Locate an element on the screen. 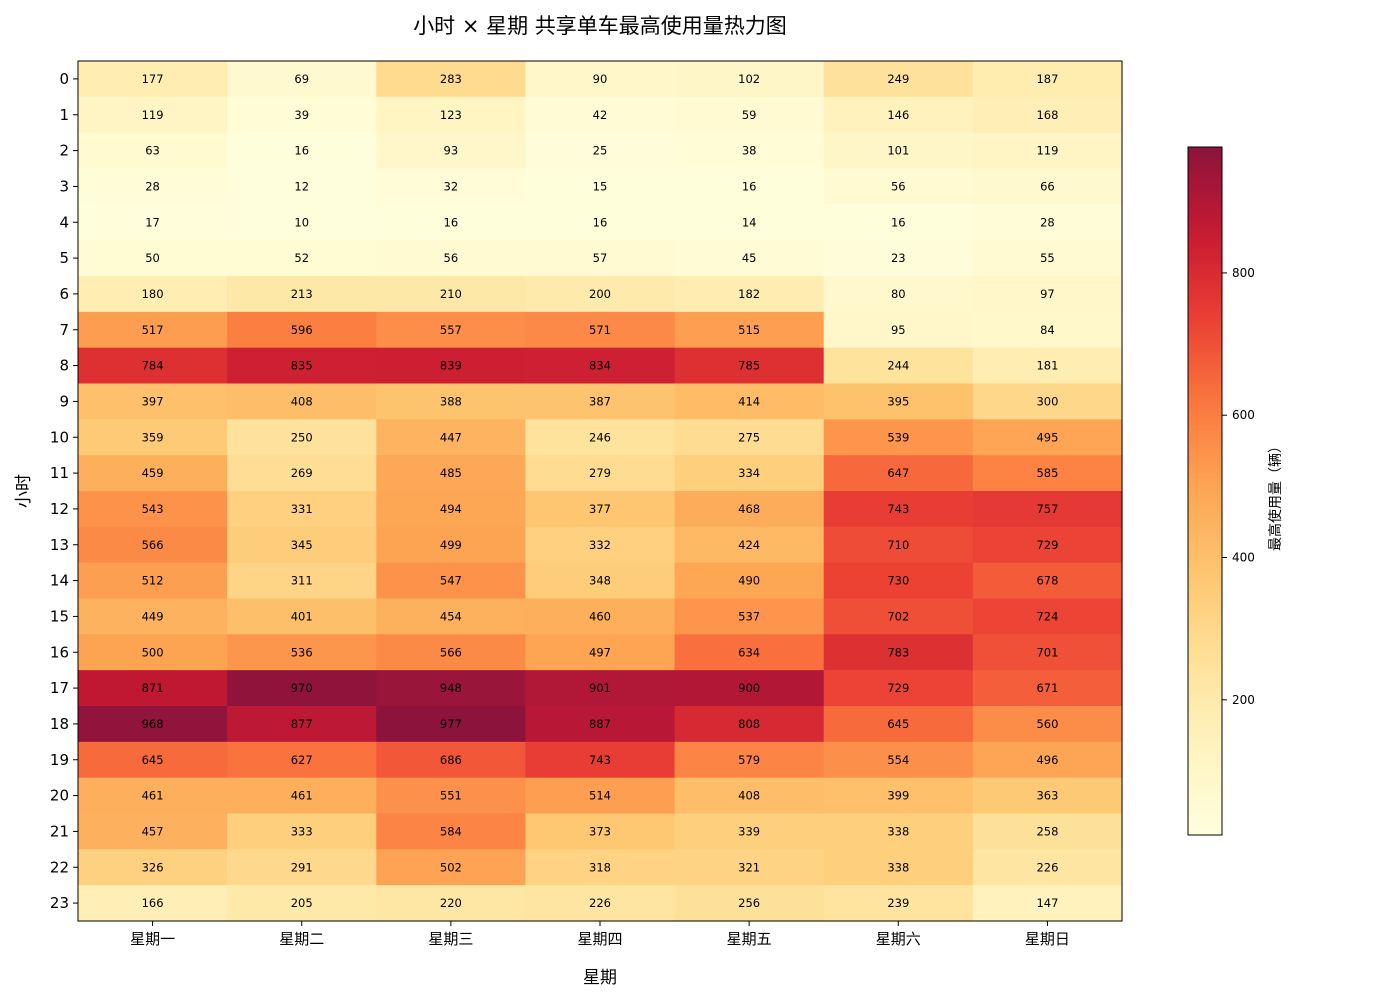 This screenshot has width=1399, height=1002. cell-value-label: 339 is located at coordinates (749, 831).